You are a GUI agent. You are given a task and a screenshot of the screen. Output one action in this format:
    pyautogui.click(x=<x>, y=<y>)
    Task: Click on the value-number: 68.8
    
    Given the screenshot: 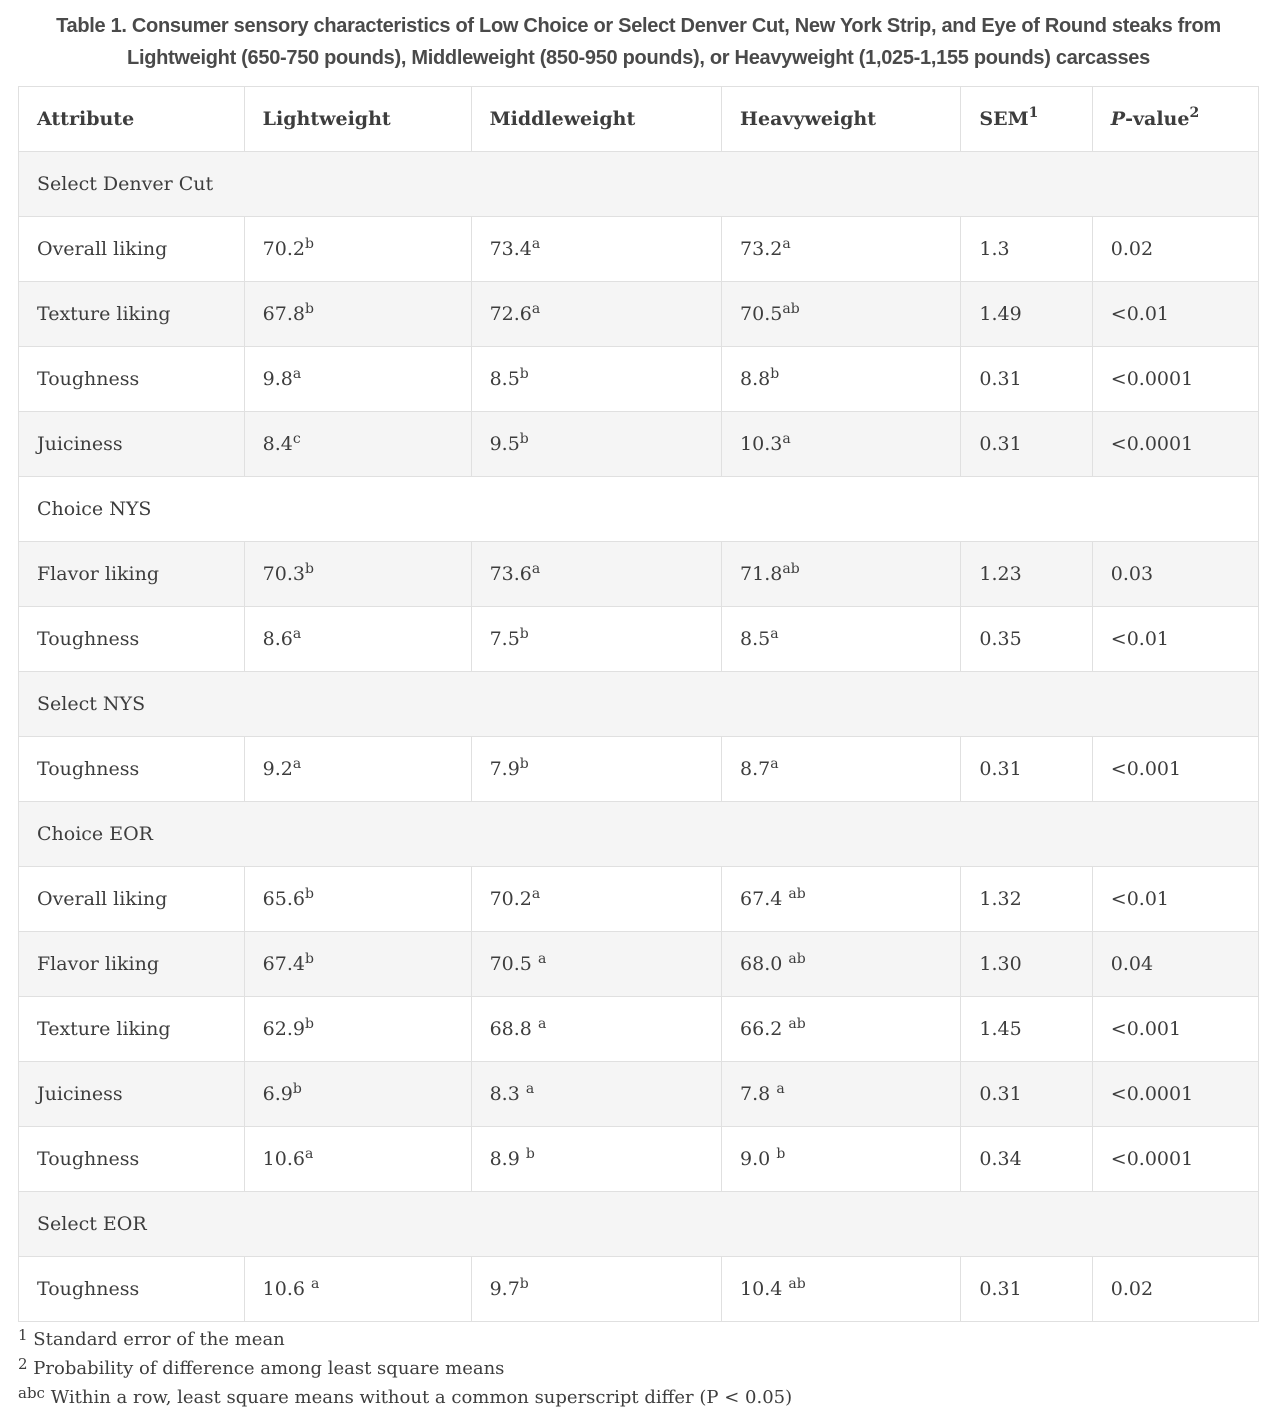 What is the action you would take?
    pyautogui.click(x=513, y=1029)
    